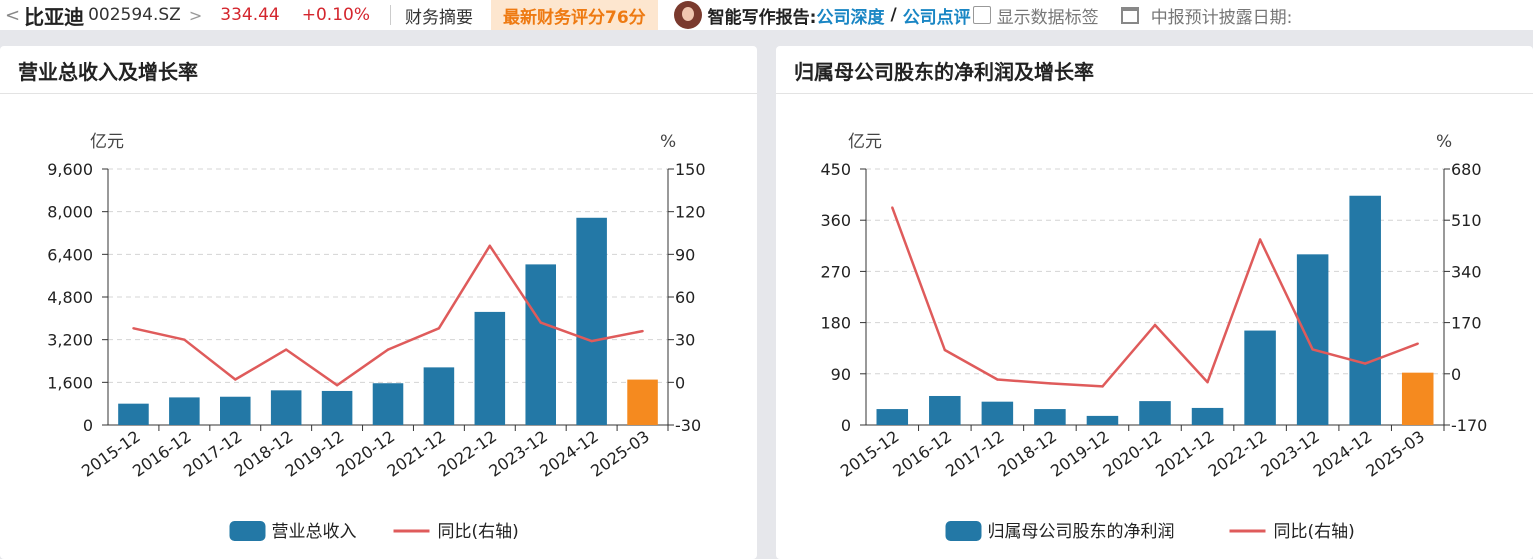 The width and height of the screenshot is (1533, 559). What do you see at coordinates (835, 220) in the screenshot?
I see `y-left-tick-label: 360` at bounding box center [835, 220].